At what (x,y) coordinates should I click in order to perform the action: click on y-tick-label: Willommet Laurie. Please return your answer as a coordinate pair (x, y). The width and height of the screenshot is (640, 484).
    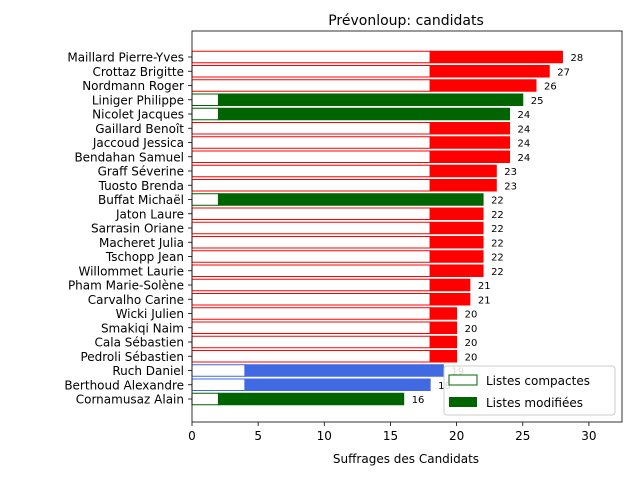
    Looking at the image, I should click on (131, 271).